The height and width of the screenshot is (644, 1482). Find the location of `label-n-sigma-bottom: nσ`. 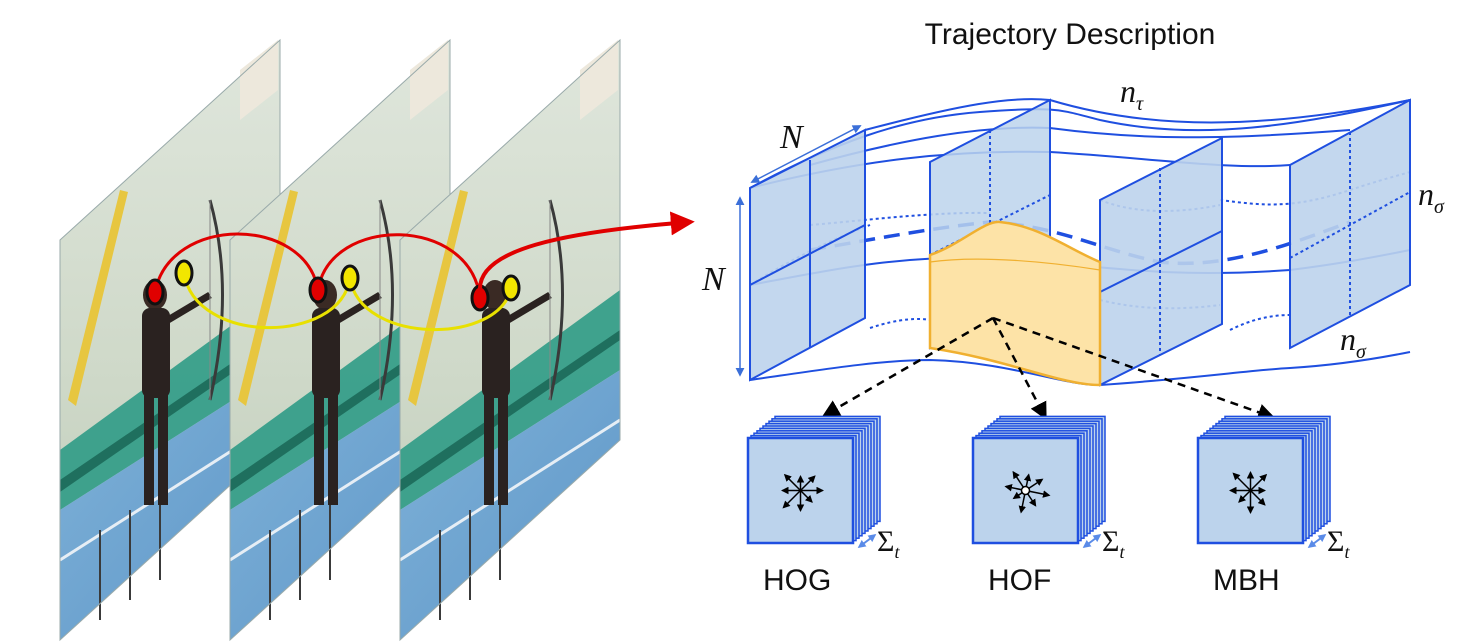

label-n-sigma-bottom: nσ is located at coordinates (1353, 342).